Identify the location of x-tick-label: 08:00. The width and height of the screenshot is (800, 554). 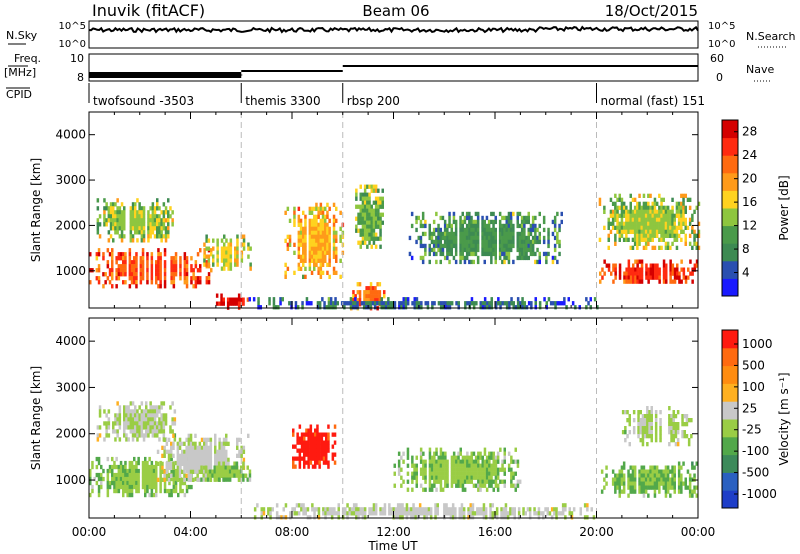
(292, 532).